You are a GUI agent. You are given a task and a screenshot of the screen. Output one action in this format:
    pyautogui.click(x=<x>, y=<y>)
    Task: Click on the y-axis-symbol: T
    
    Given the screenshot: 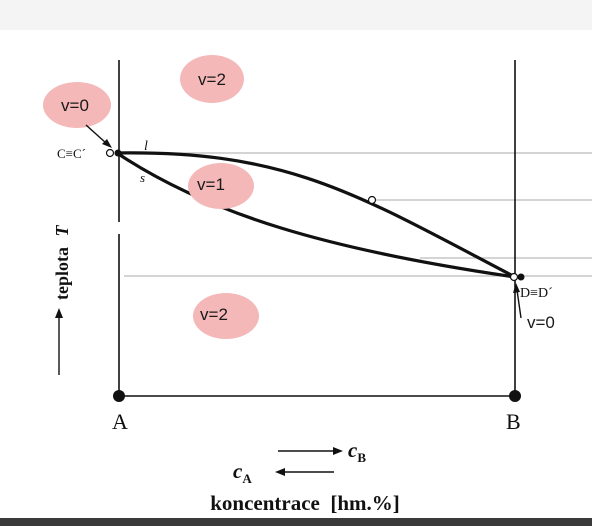 What is the action you would take?
    pyautogui.click(x=62, y=231)
    